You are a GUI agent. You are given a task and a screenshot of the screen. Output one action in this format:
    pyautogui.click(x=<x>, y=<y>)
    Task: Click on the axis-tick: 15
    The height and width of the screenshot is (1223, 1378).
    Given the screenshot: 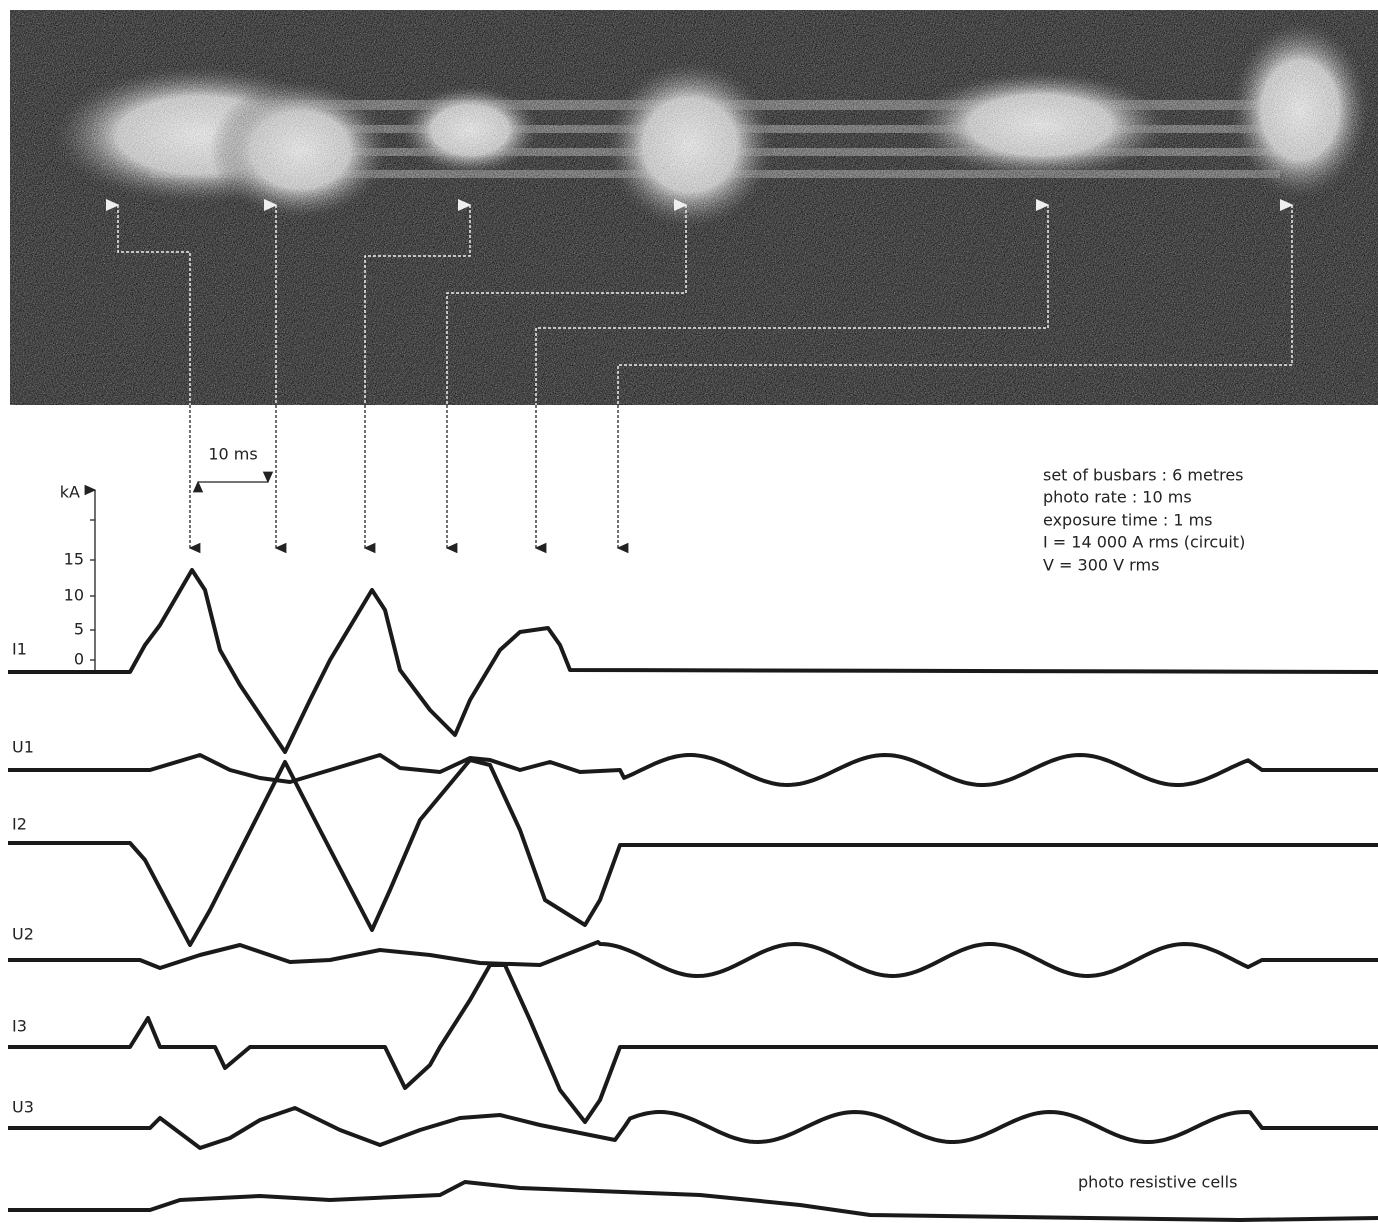 What is the action you would take?
    pyautogui.click(x=74, y=559)
    